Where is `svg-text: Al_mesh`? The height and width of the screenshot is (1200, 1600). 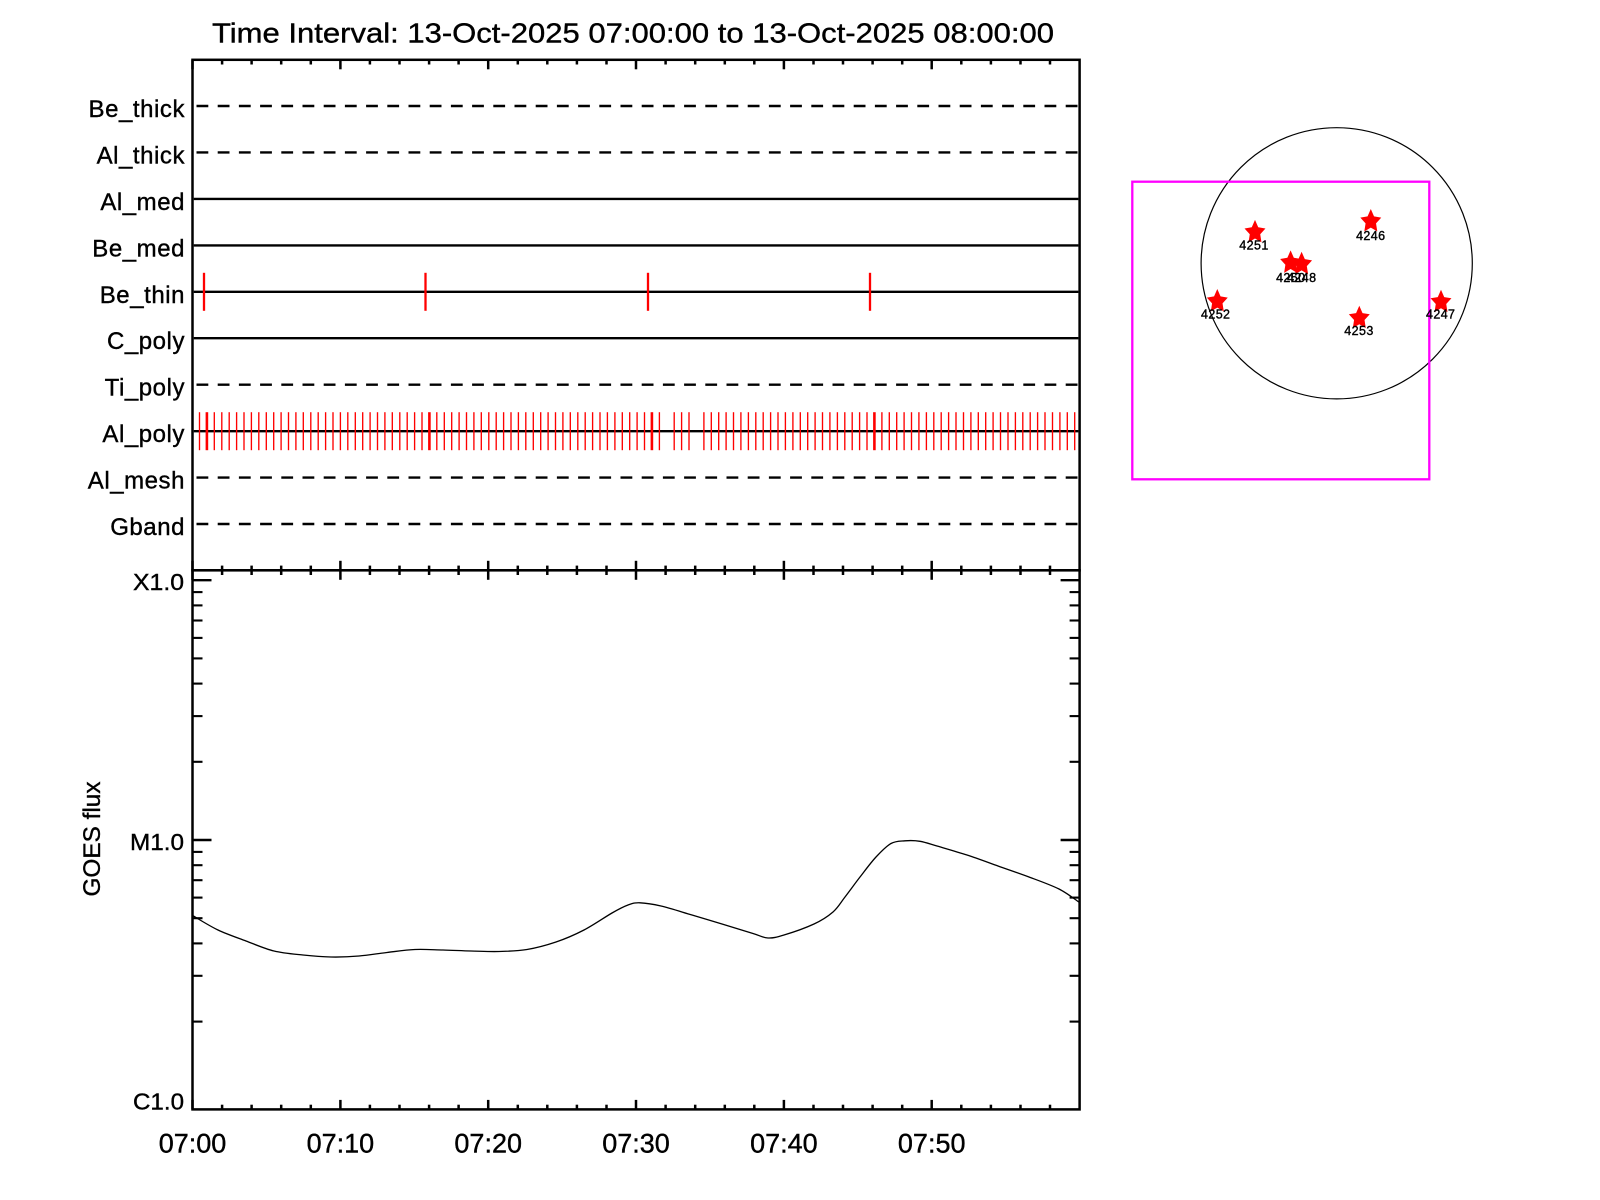 svg-text: Al_mesh is located at coordinates (136, 481).